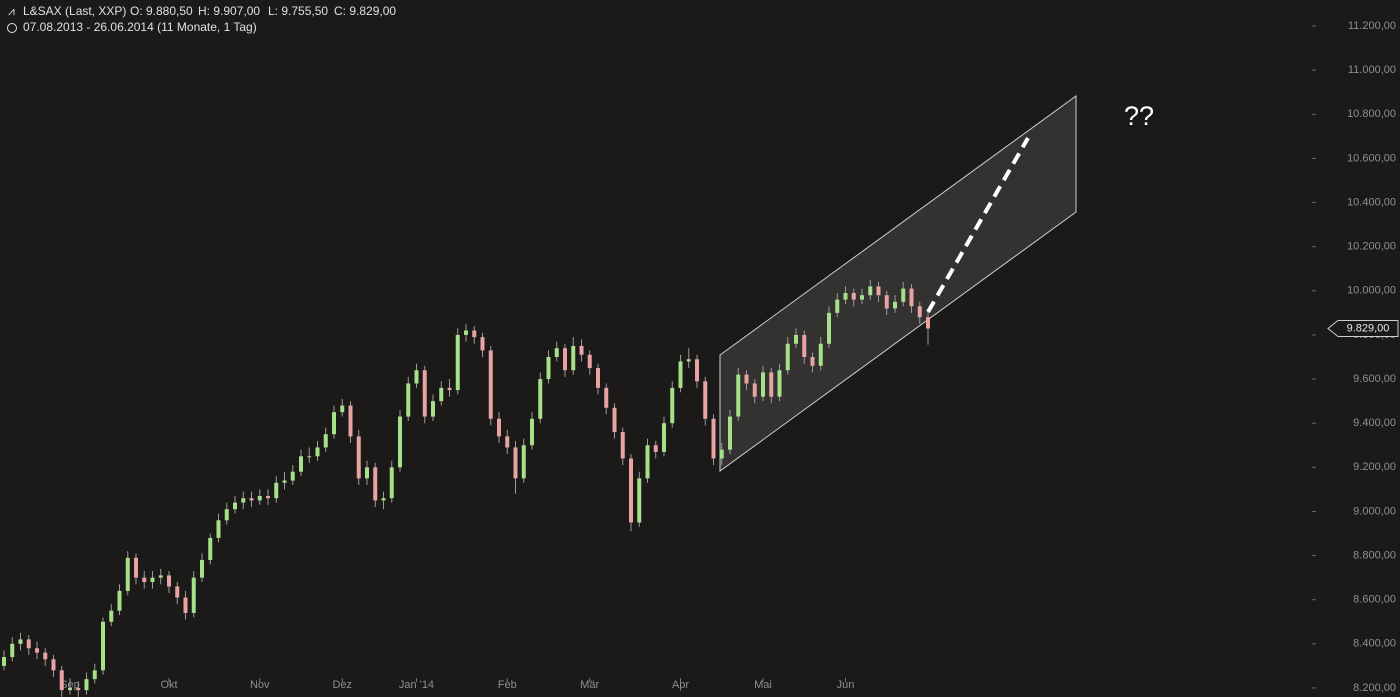  What do you see at coordinates (1374, 644) in the screenshot?
I see `y-tick-label: 8.400,00` at bounding box center [1374, 644].